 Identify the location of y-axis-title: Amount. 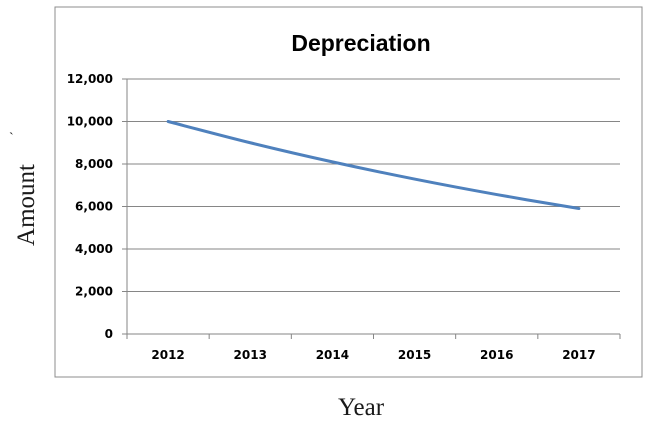
(26, 205).